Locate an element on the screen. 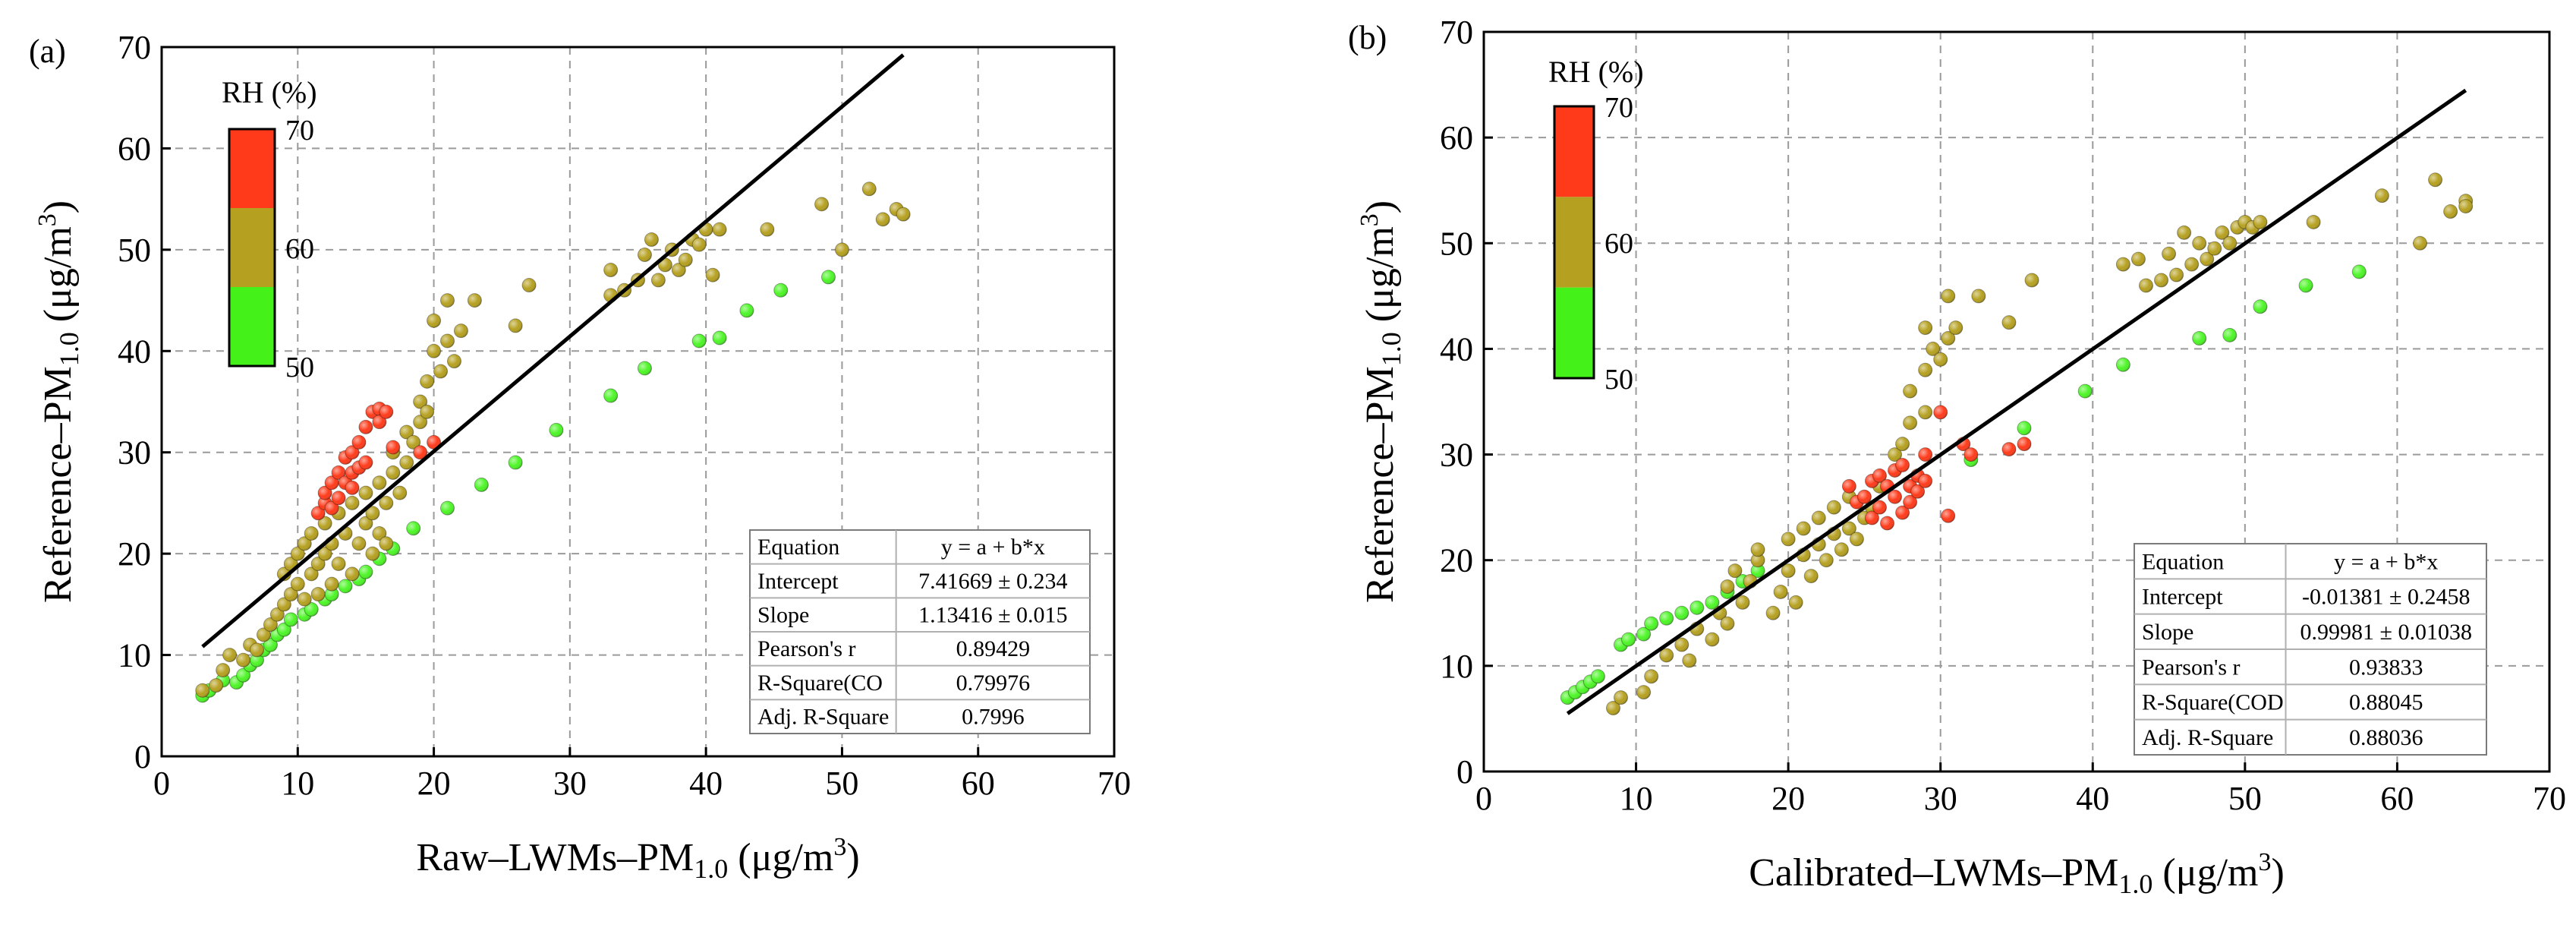 The image size is (2576, 934). x-tick-label: 50 is located at coordinates (841, 783).